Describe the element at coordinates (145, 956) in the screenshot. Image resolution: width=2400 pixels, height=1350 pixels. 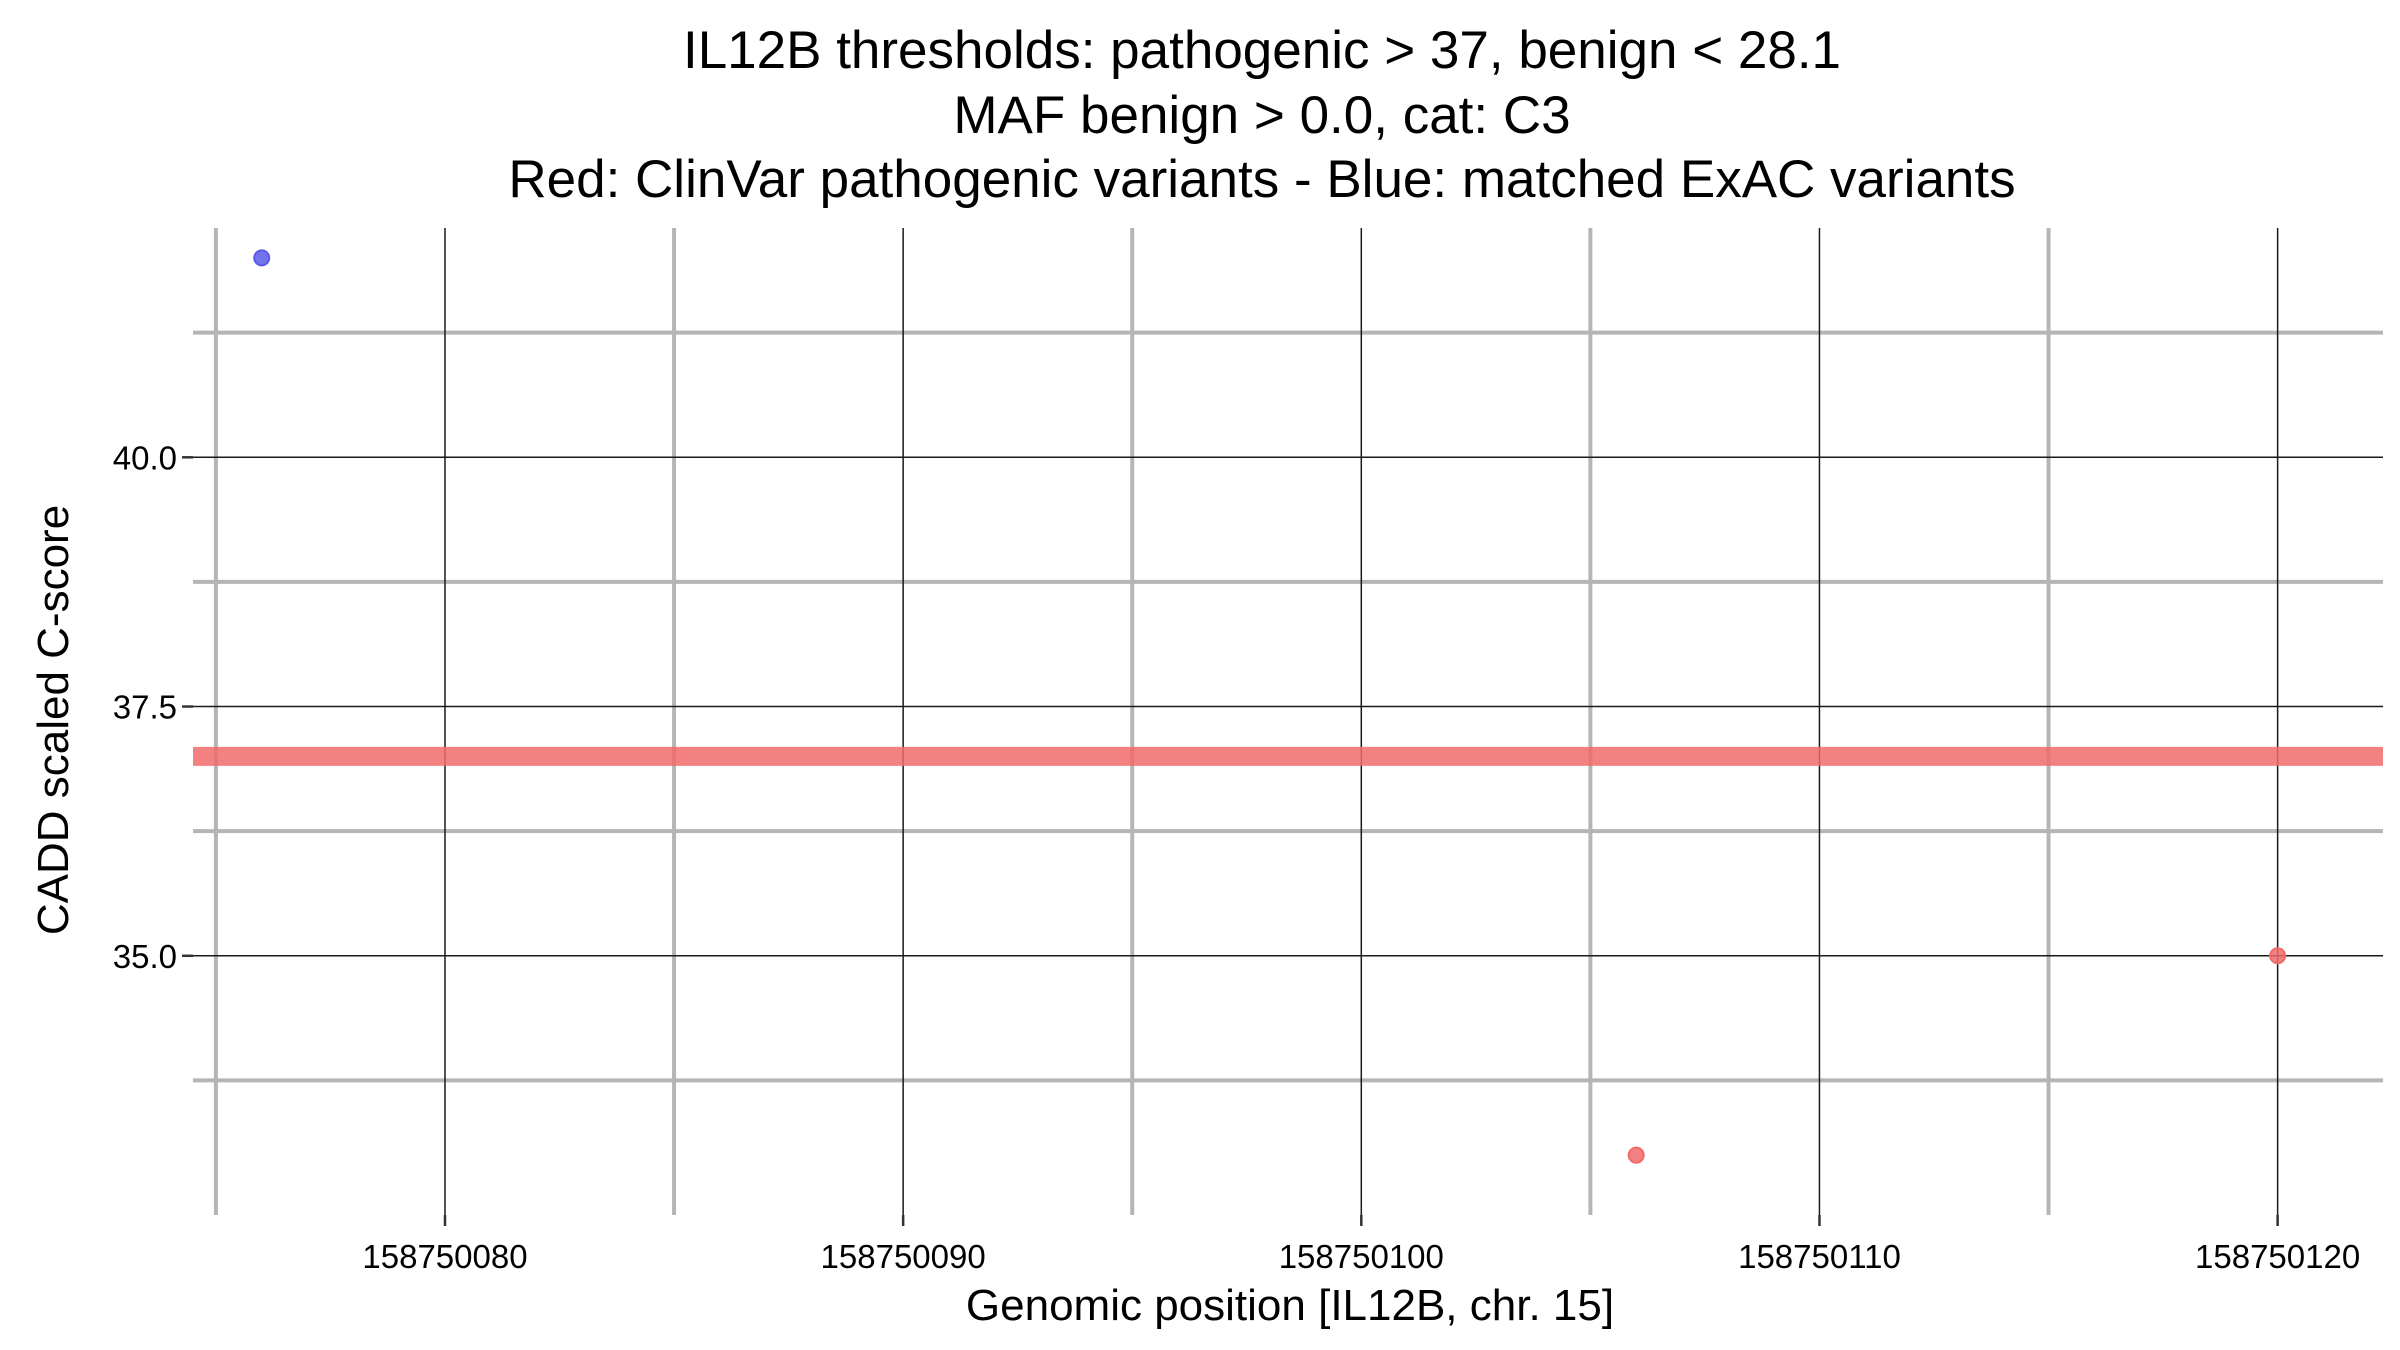
I see `y-tick-label-0: 35.0` at that location.